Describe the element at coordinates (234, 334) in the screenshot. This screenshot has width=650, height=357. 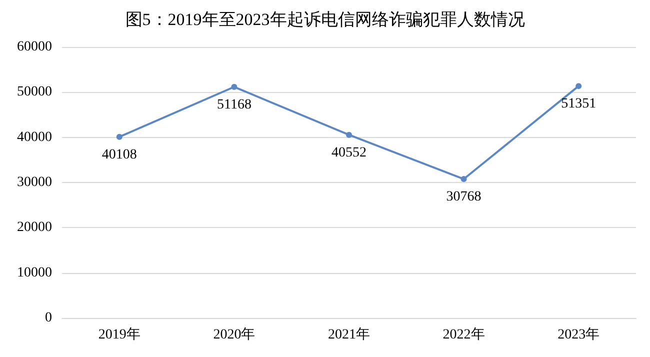
I see `x-tick-label: 2020年` at that location.